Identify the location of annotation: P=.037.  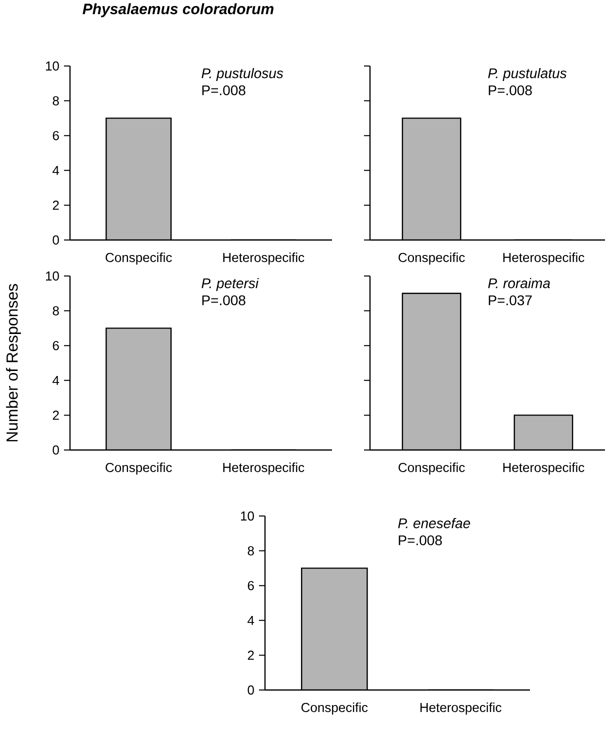
(510, 300).